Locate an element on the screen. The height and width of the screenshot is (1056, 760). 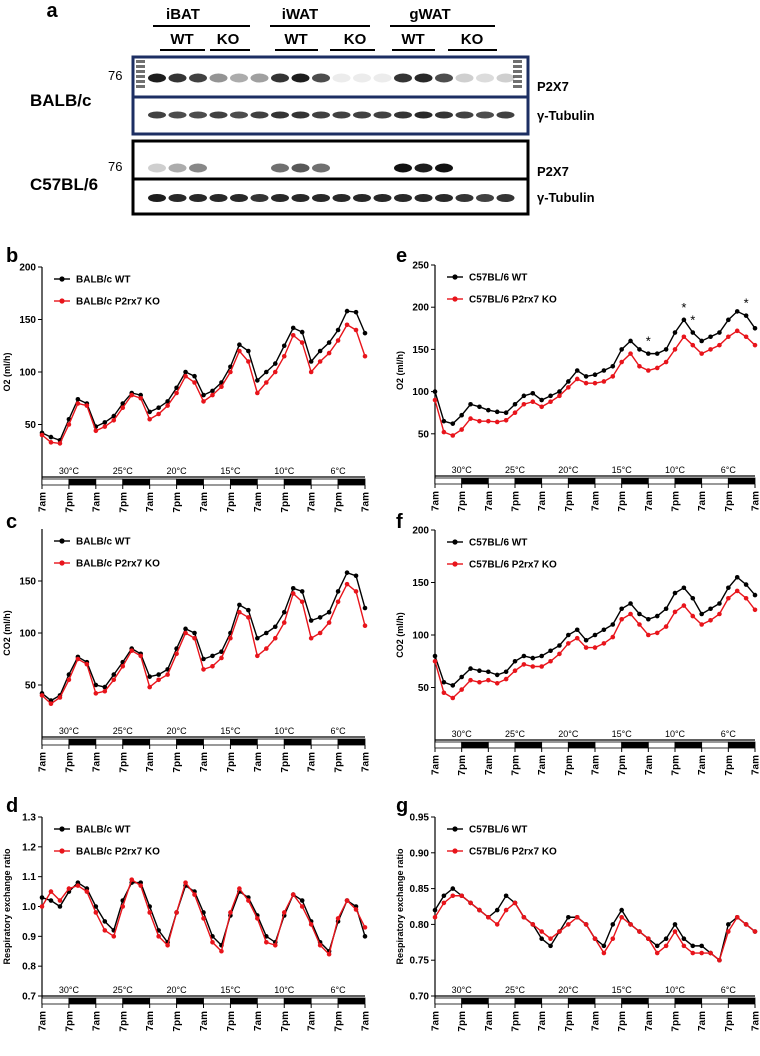
temperature-label: 6°C is located at coordinates (729, 470).